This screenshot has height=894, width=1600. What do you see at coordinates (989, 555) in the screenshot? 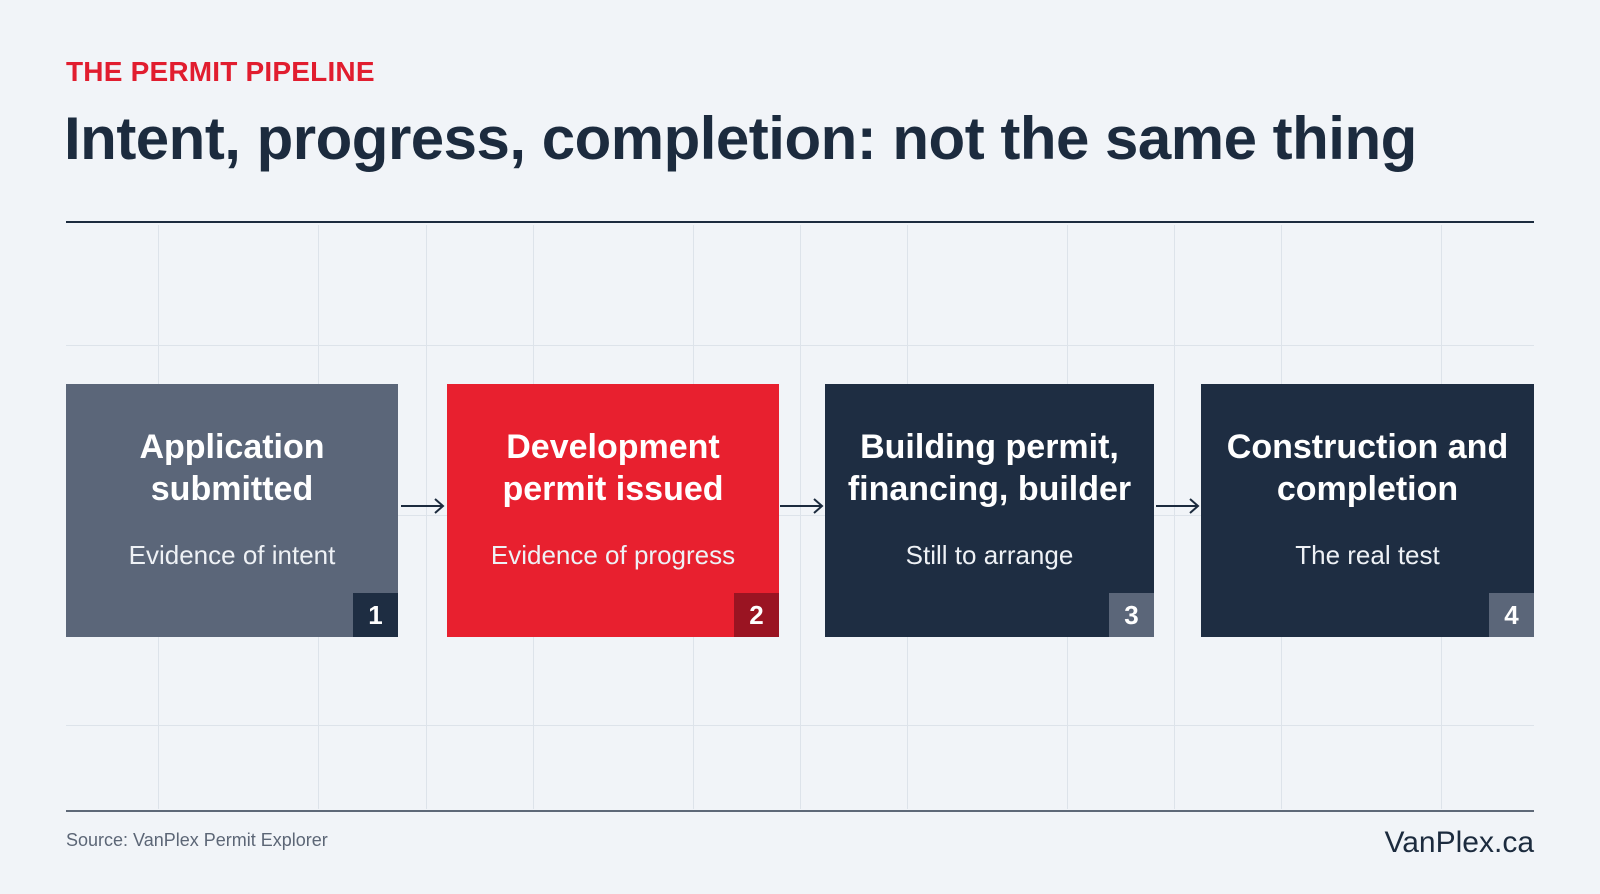
I see `step-subtitle: Still to arrange` at bounding box center [989, 555].